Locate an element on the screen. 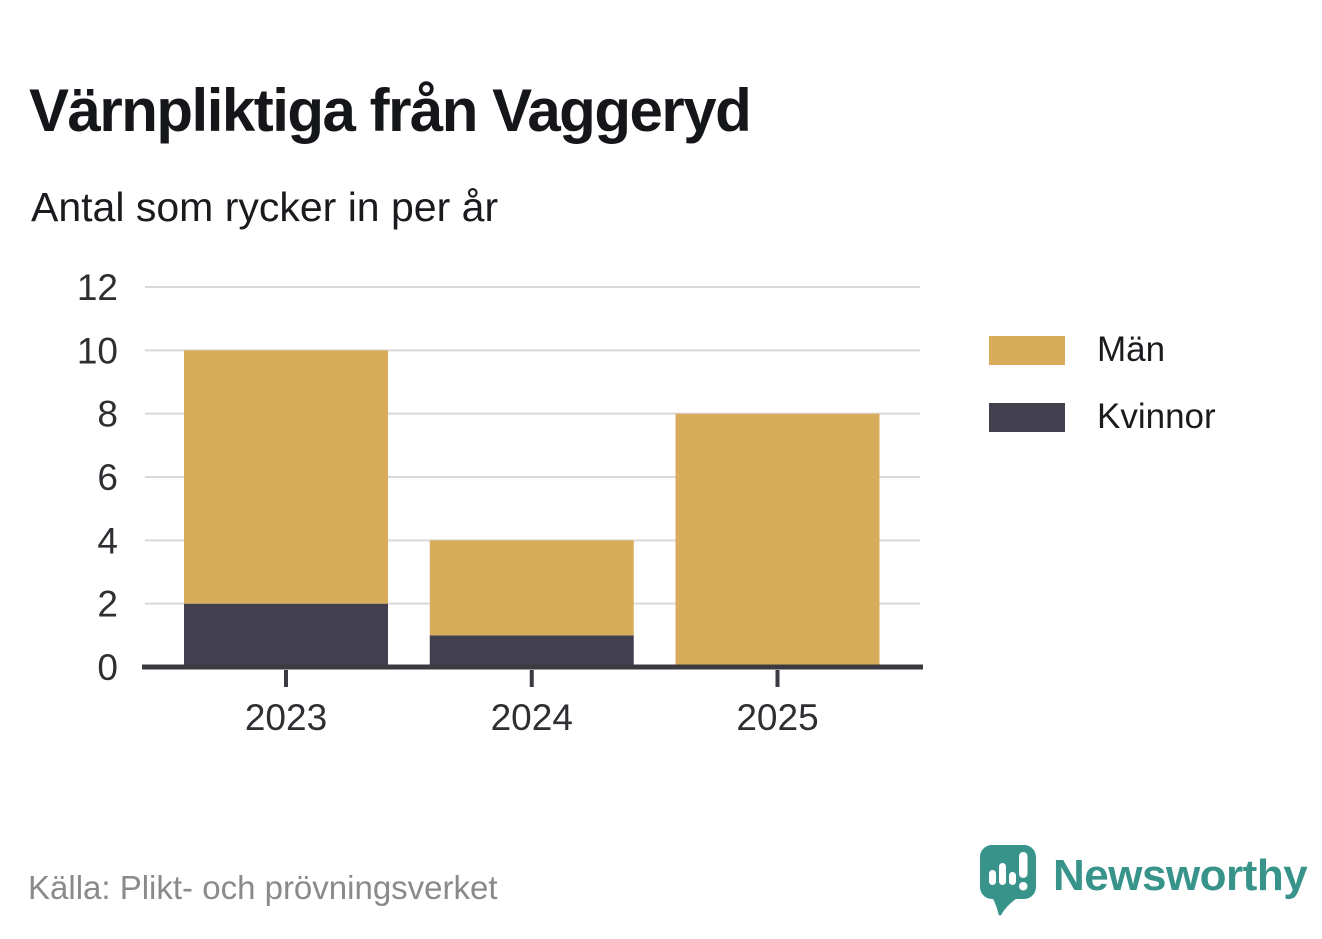 The width and height of the screenshot is (1322, 939). newsworthy-speech-bubble-bar-chart-icon is located at coordinates (1008, 880).